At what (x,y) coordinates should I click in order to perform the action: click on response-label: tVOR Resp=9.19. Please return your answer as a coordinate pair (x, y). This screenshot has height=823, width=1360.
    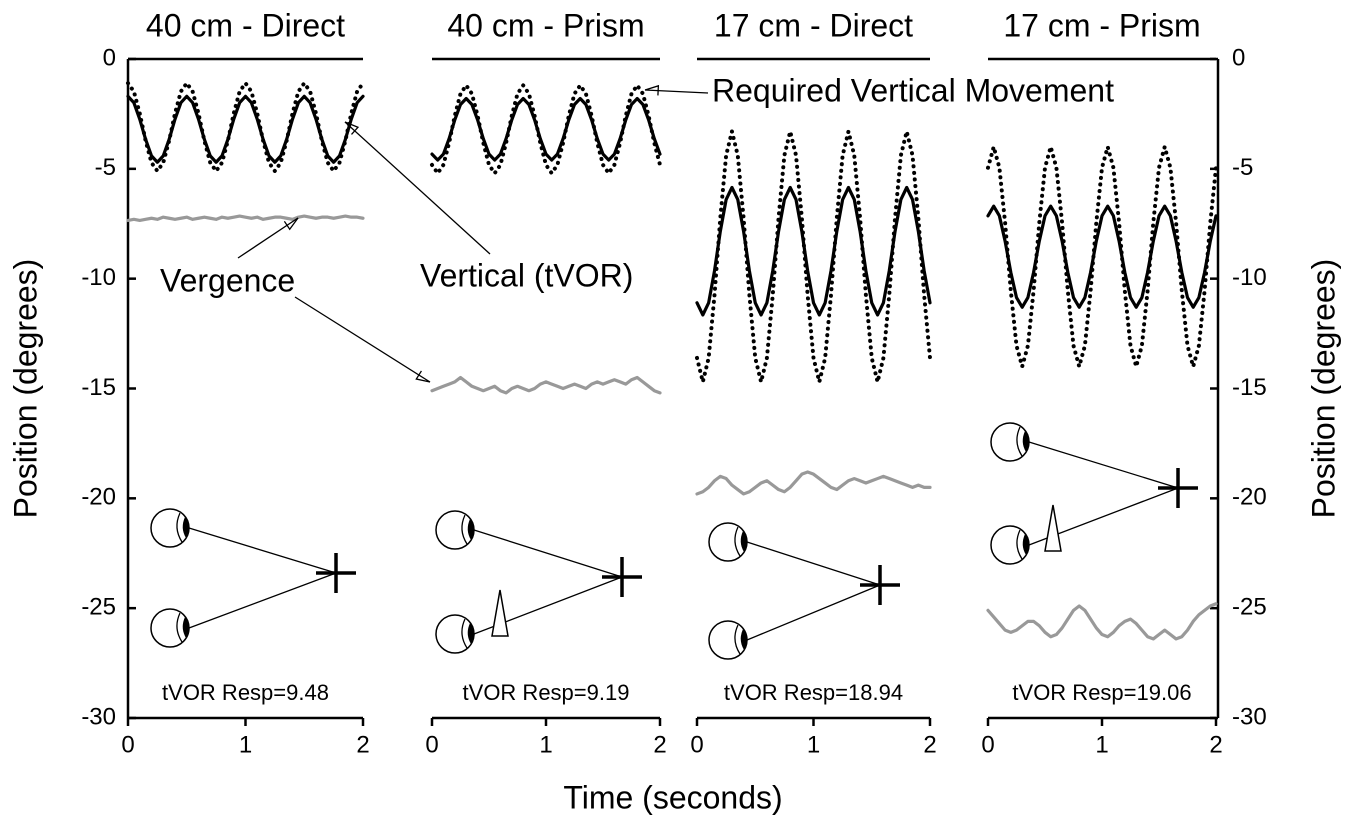
    Looking at the image, I should click on (546, 692).